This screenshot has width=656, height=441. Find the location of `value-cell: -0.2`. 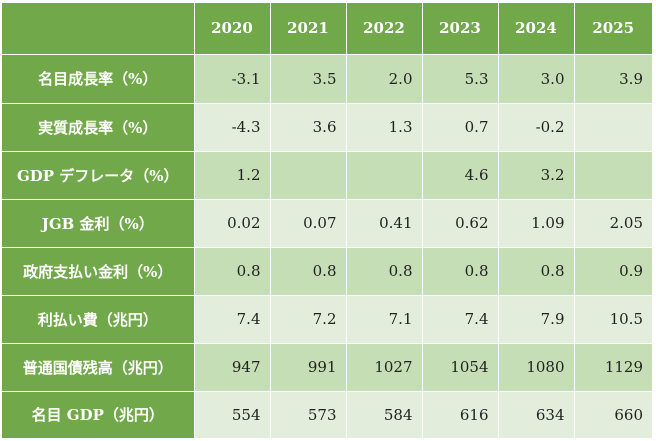

value-cell: -0.2 is located at coordinates (536, 127).